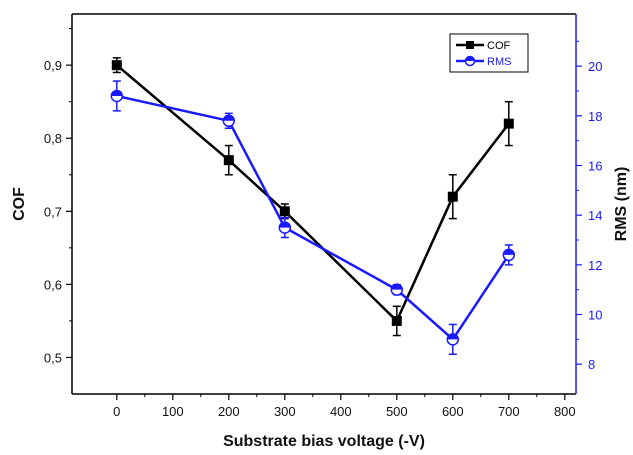  I want to click on y-tick-label: 0,9, so click(53, 65).